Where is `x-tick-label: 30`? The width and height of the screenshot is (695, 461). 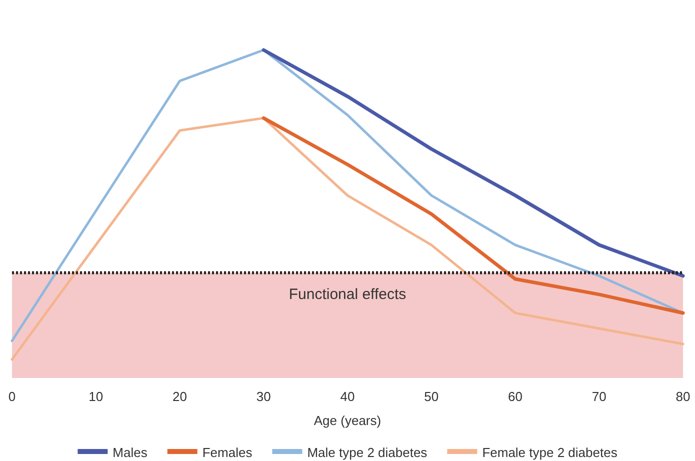
x-tick-label: 30 is located at coordinates (263, 396).